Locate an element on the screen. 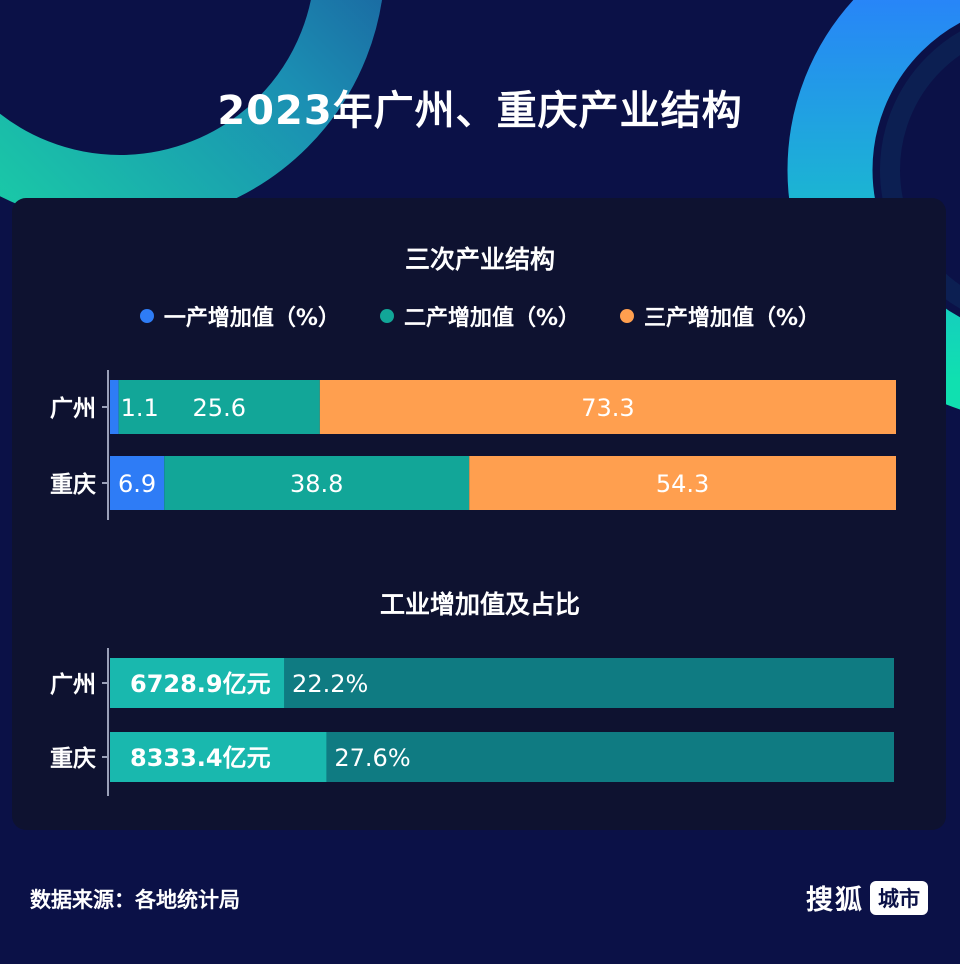  legend-label-secondary: 二产增加值（%） is located at coordinates (492, 318).